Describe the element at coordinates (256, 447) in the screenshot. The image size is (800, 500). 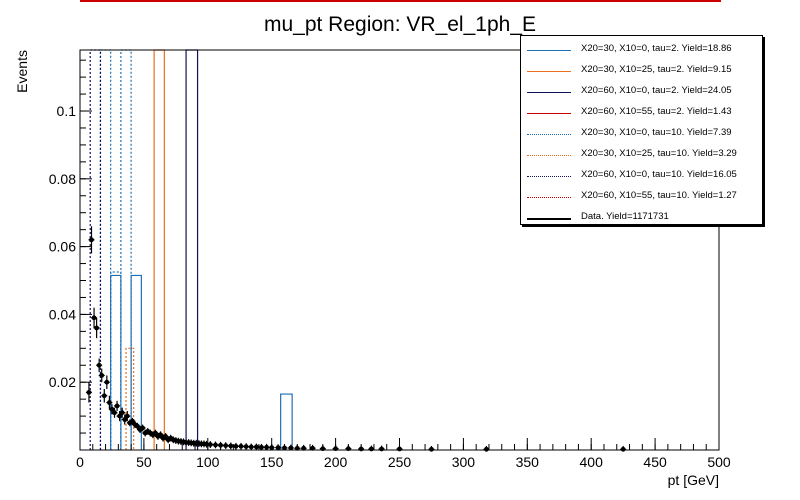
I see `data-point-56-marker` at that location.